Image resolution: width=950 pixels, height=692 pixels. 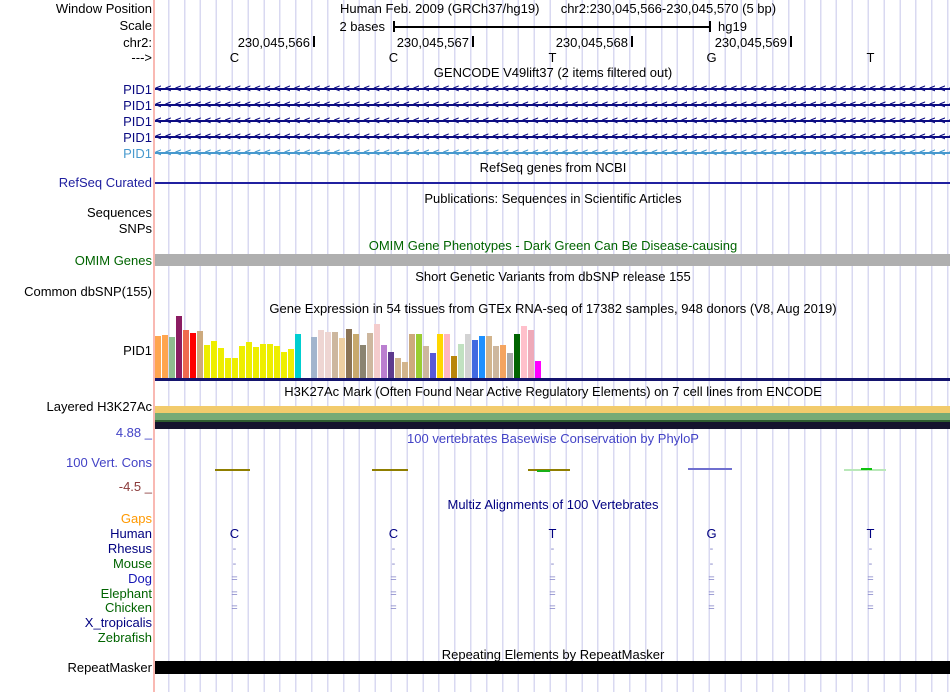 I want to click on common-dbsnp-label: Common dbSNP(155), so click(x=88, y=291).